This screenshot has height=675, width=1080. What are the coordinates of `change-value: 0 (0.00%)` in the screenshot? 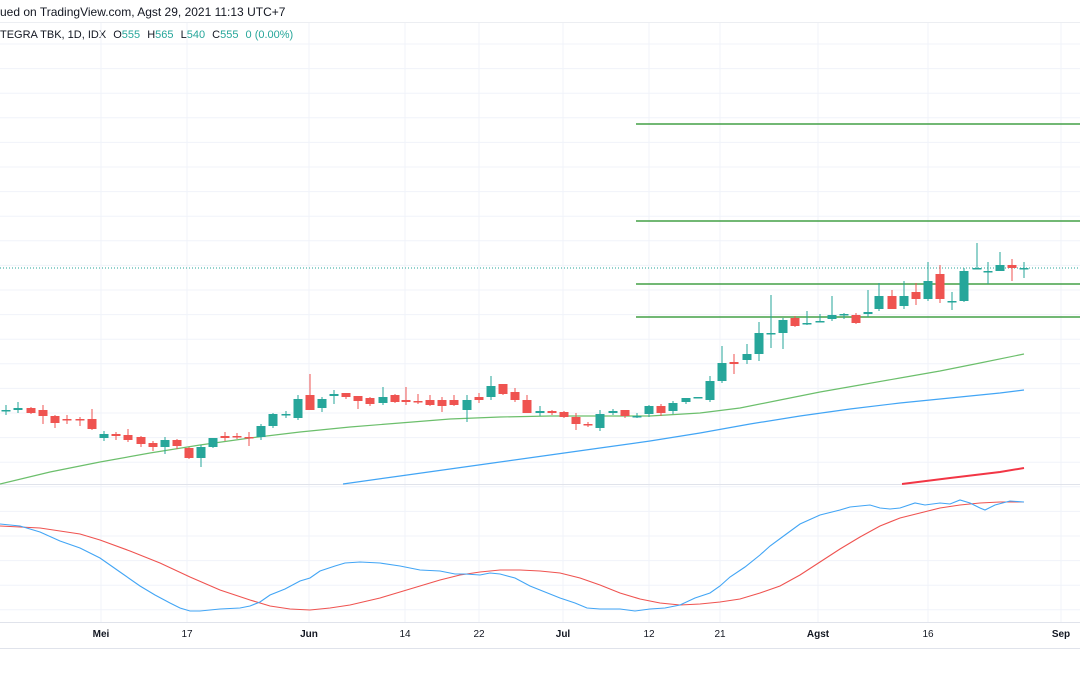 It's located at (269, 35).